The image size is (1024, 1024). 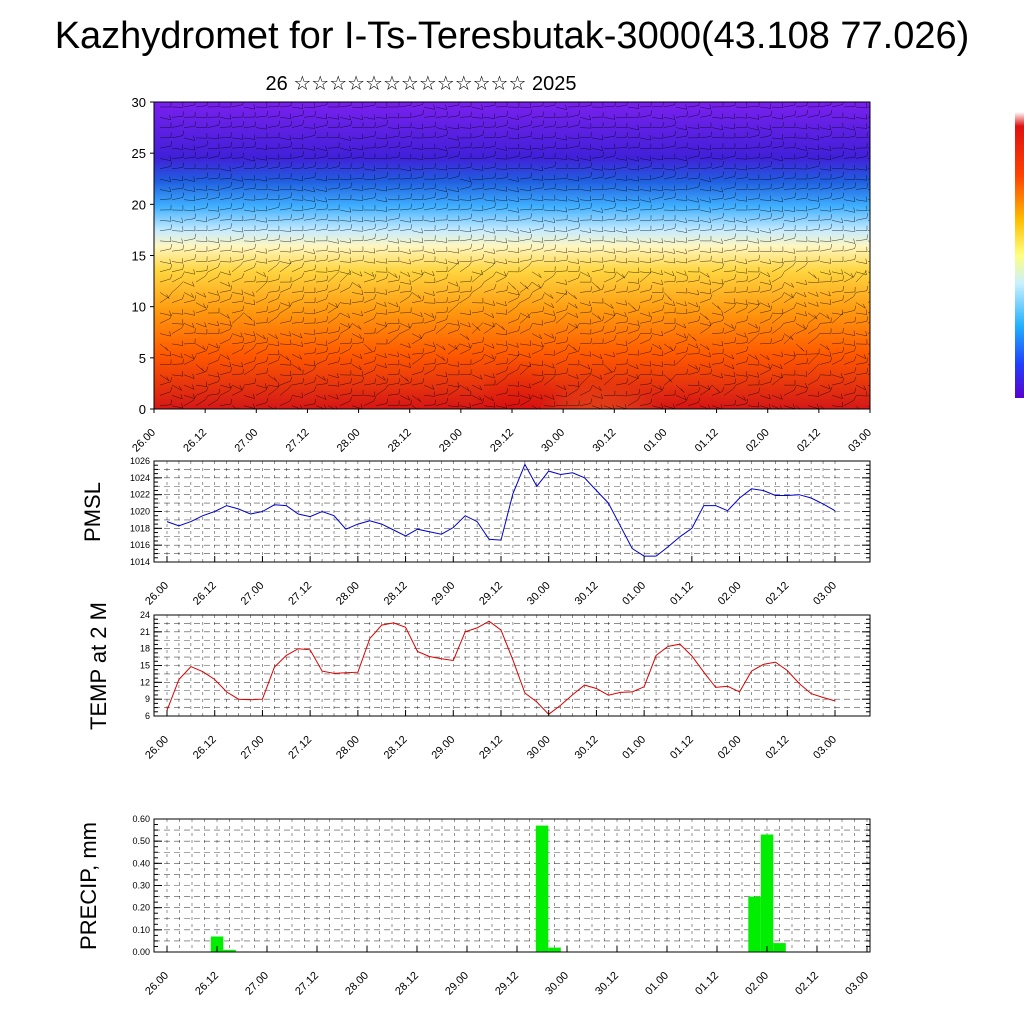 I want to click on x-tick-label: 30.12, so click(x=604, y=441).